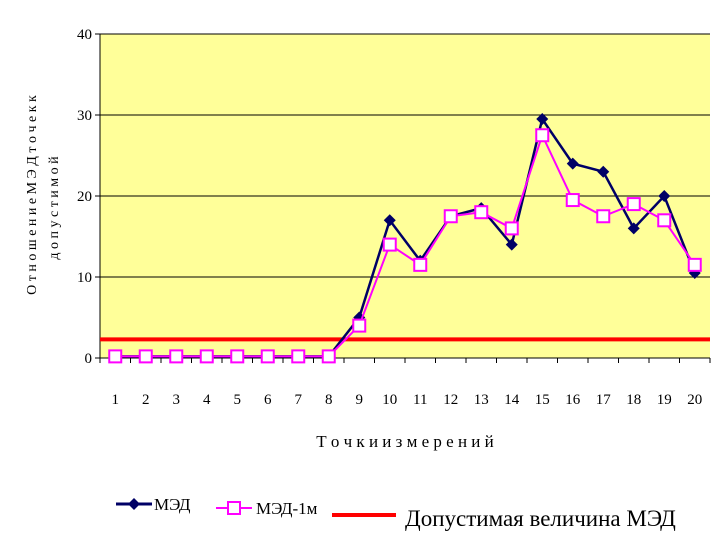 The image size is (720, 540). What do you see at coordinates (420, 400) in the screenshot?
I see `x-tick-label-11: 11` at bounding box center [420, 400].